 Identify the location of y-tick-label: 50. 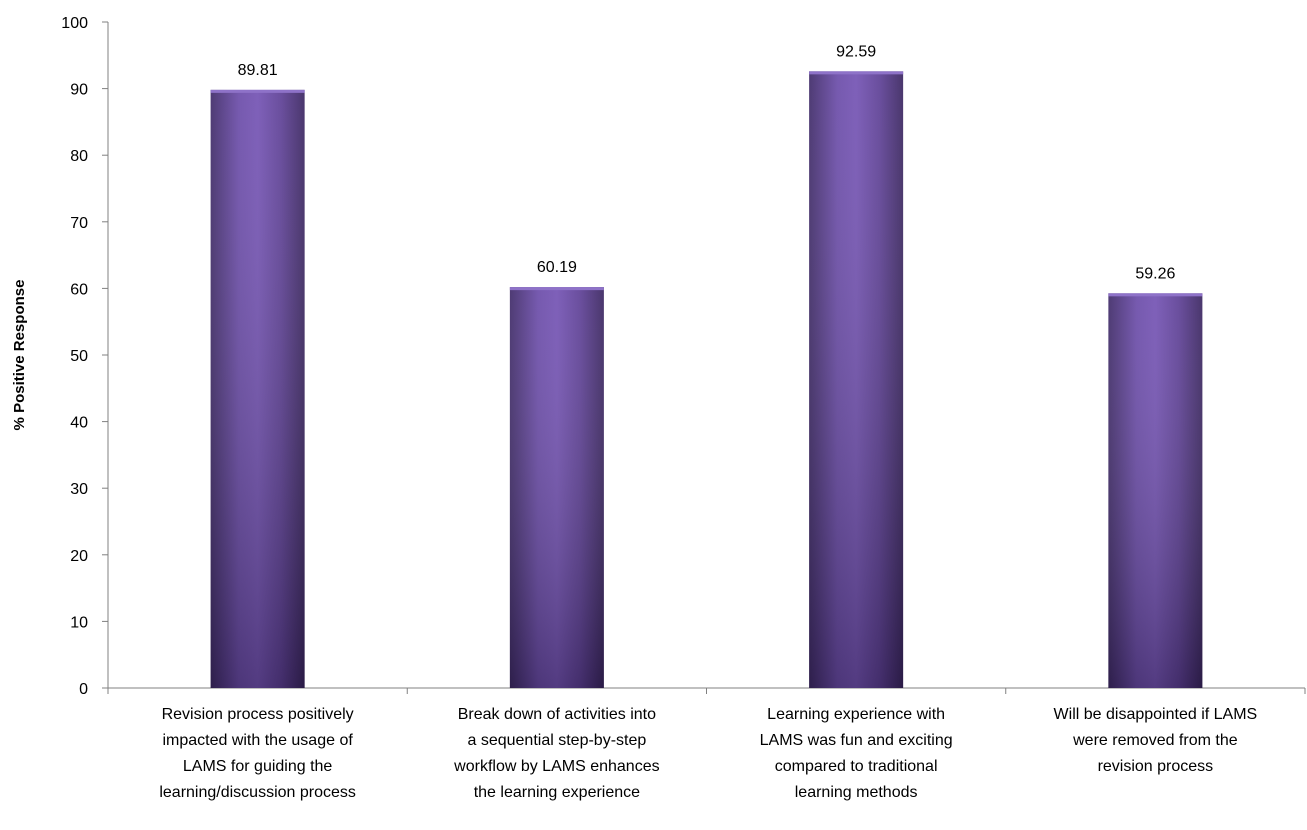
(79, 356).